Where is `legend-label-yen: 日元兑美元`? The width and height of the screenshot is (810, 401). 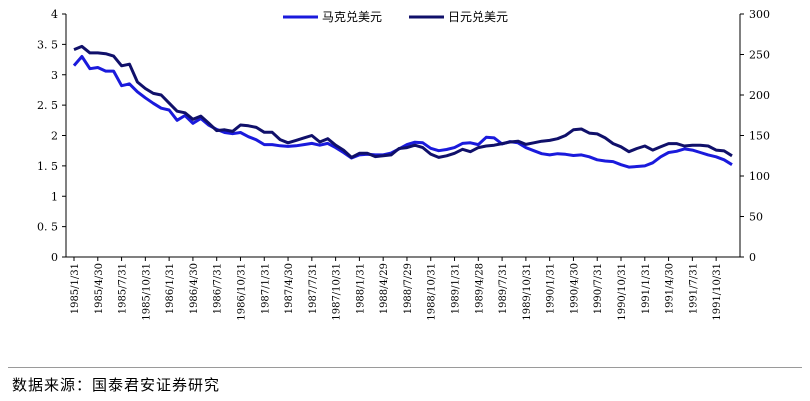 legend-label-yen: 日元兑美元 is located at coordinates (478, 17).